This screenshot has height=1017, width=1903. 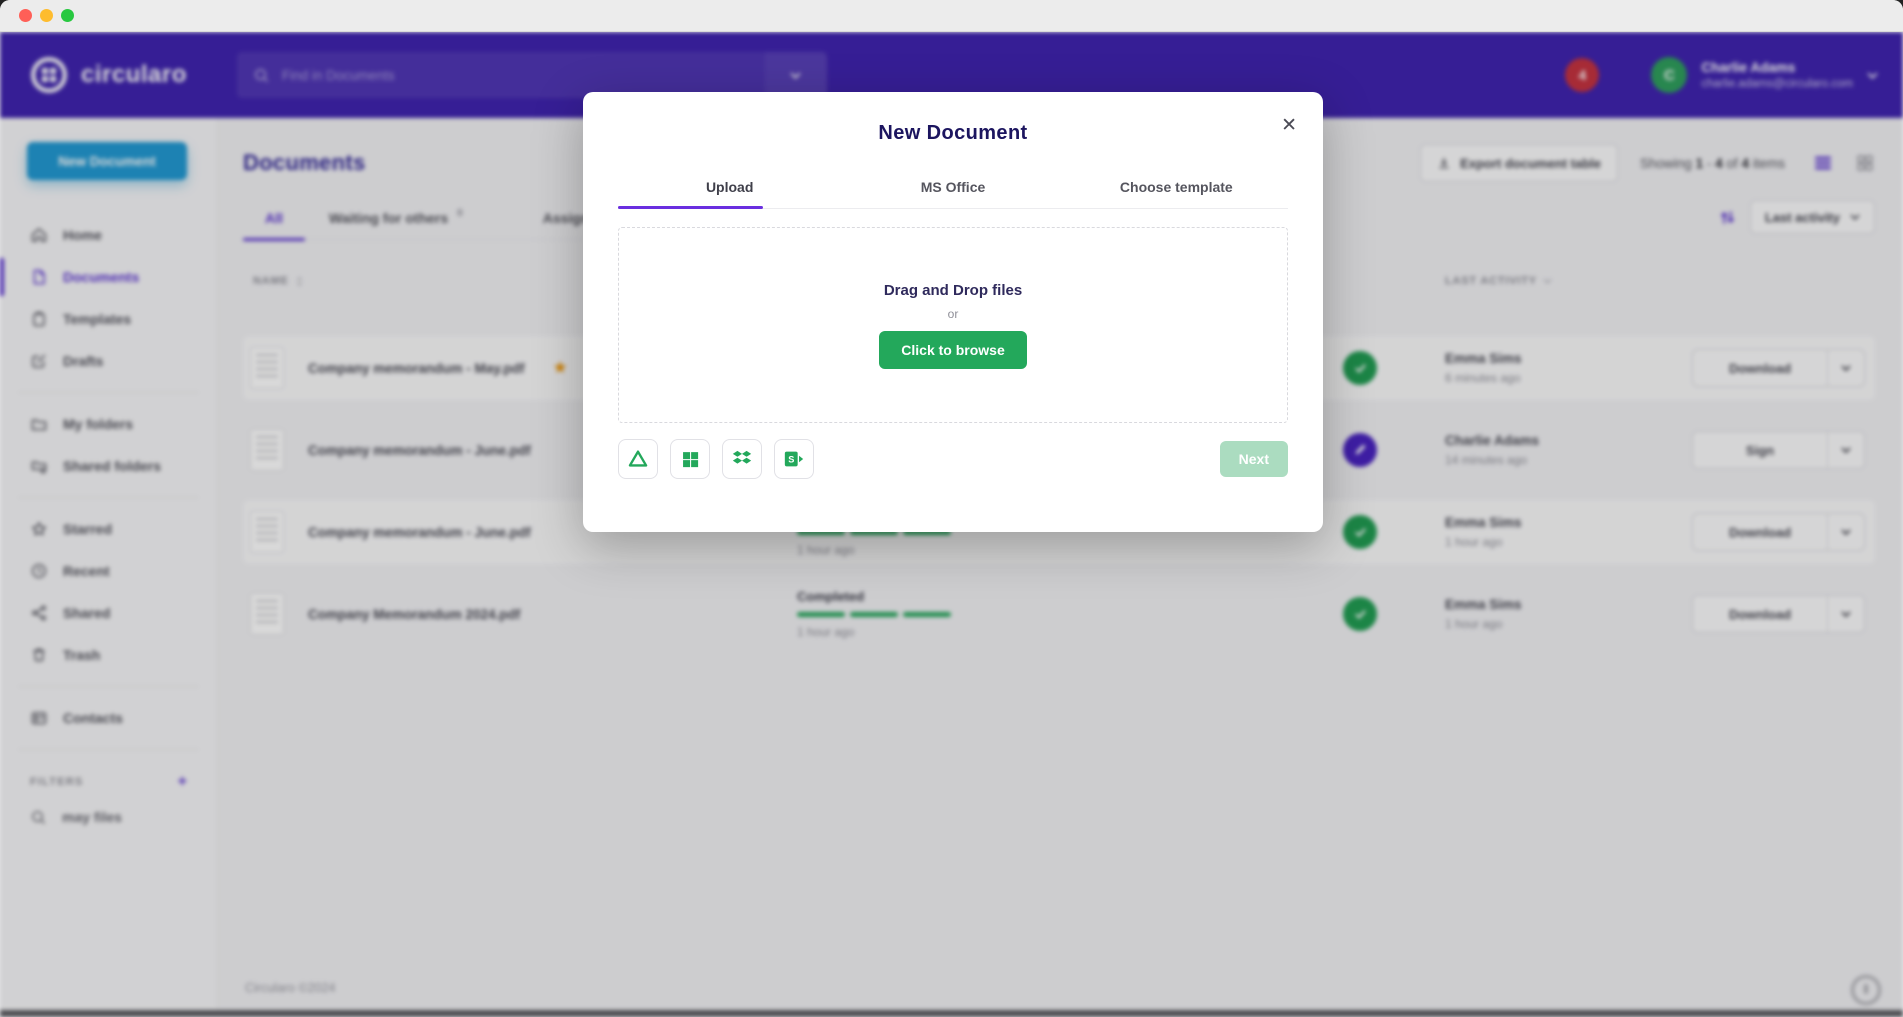 What do you see at coordinates (953, 313) in the screenshot?
I see `dropzone-or-text: or` at bounding box center [953, 313].